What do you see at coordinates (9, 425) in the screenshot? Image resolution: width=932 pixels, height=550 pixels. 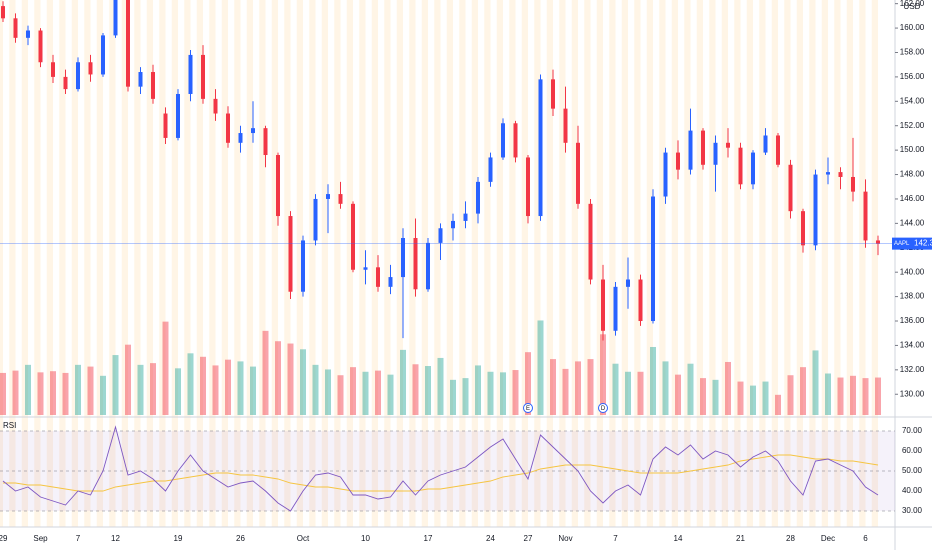 I see `rsi-title: RSI` at bounding box center [9, 425].